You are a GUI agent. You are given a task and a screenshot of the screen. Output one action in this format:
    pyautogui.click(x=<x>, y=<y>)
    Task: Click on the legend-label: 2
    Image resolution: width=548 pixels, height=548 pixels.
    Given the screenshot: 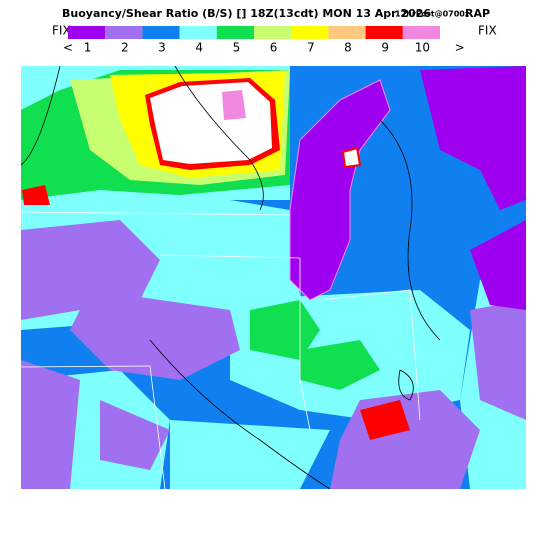 What is the action you would take?
    pyautogui.click(x=125, y=48)
    